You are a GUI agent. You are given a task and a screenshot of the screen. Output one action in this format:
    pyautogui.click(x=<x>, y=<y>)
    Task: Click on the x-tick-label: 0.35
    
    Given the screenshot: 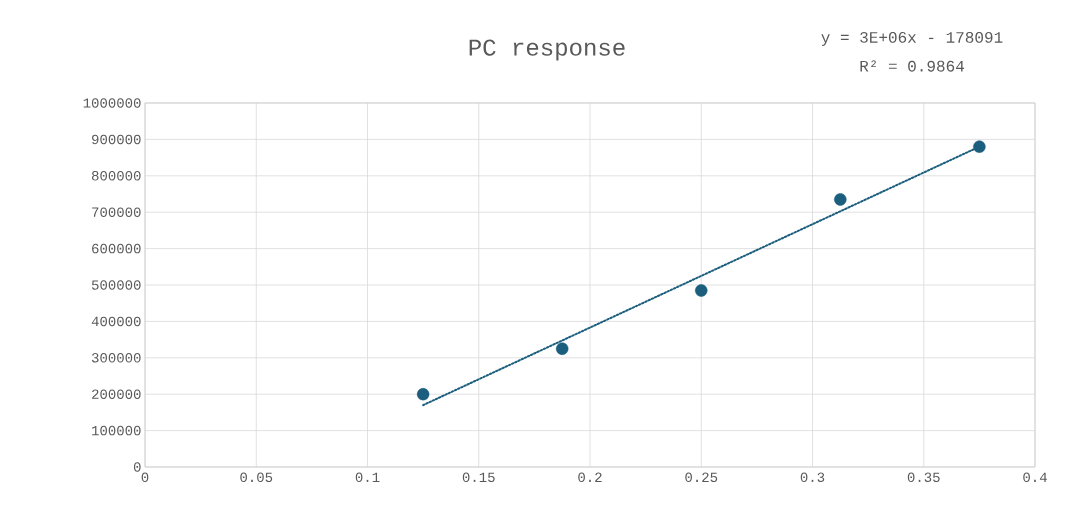 What is the action you would take?
    pyautogui.click(x=923, y=477)
    